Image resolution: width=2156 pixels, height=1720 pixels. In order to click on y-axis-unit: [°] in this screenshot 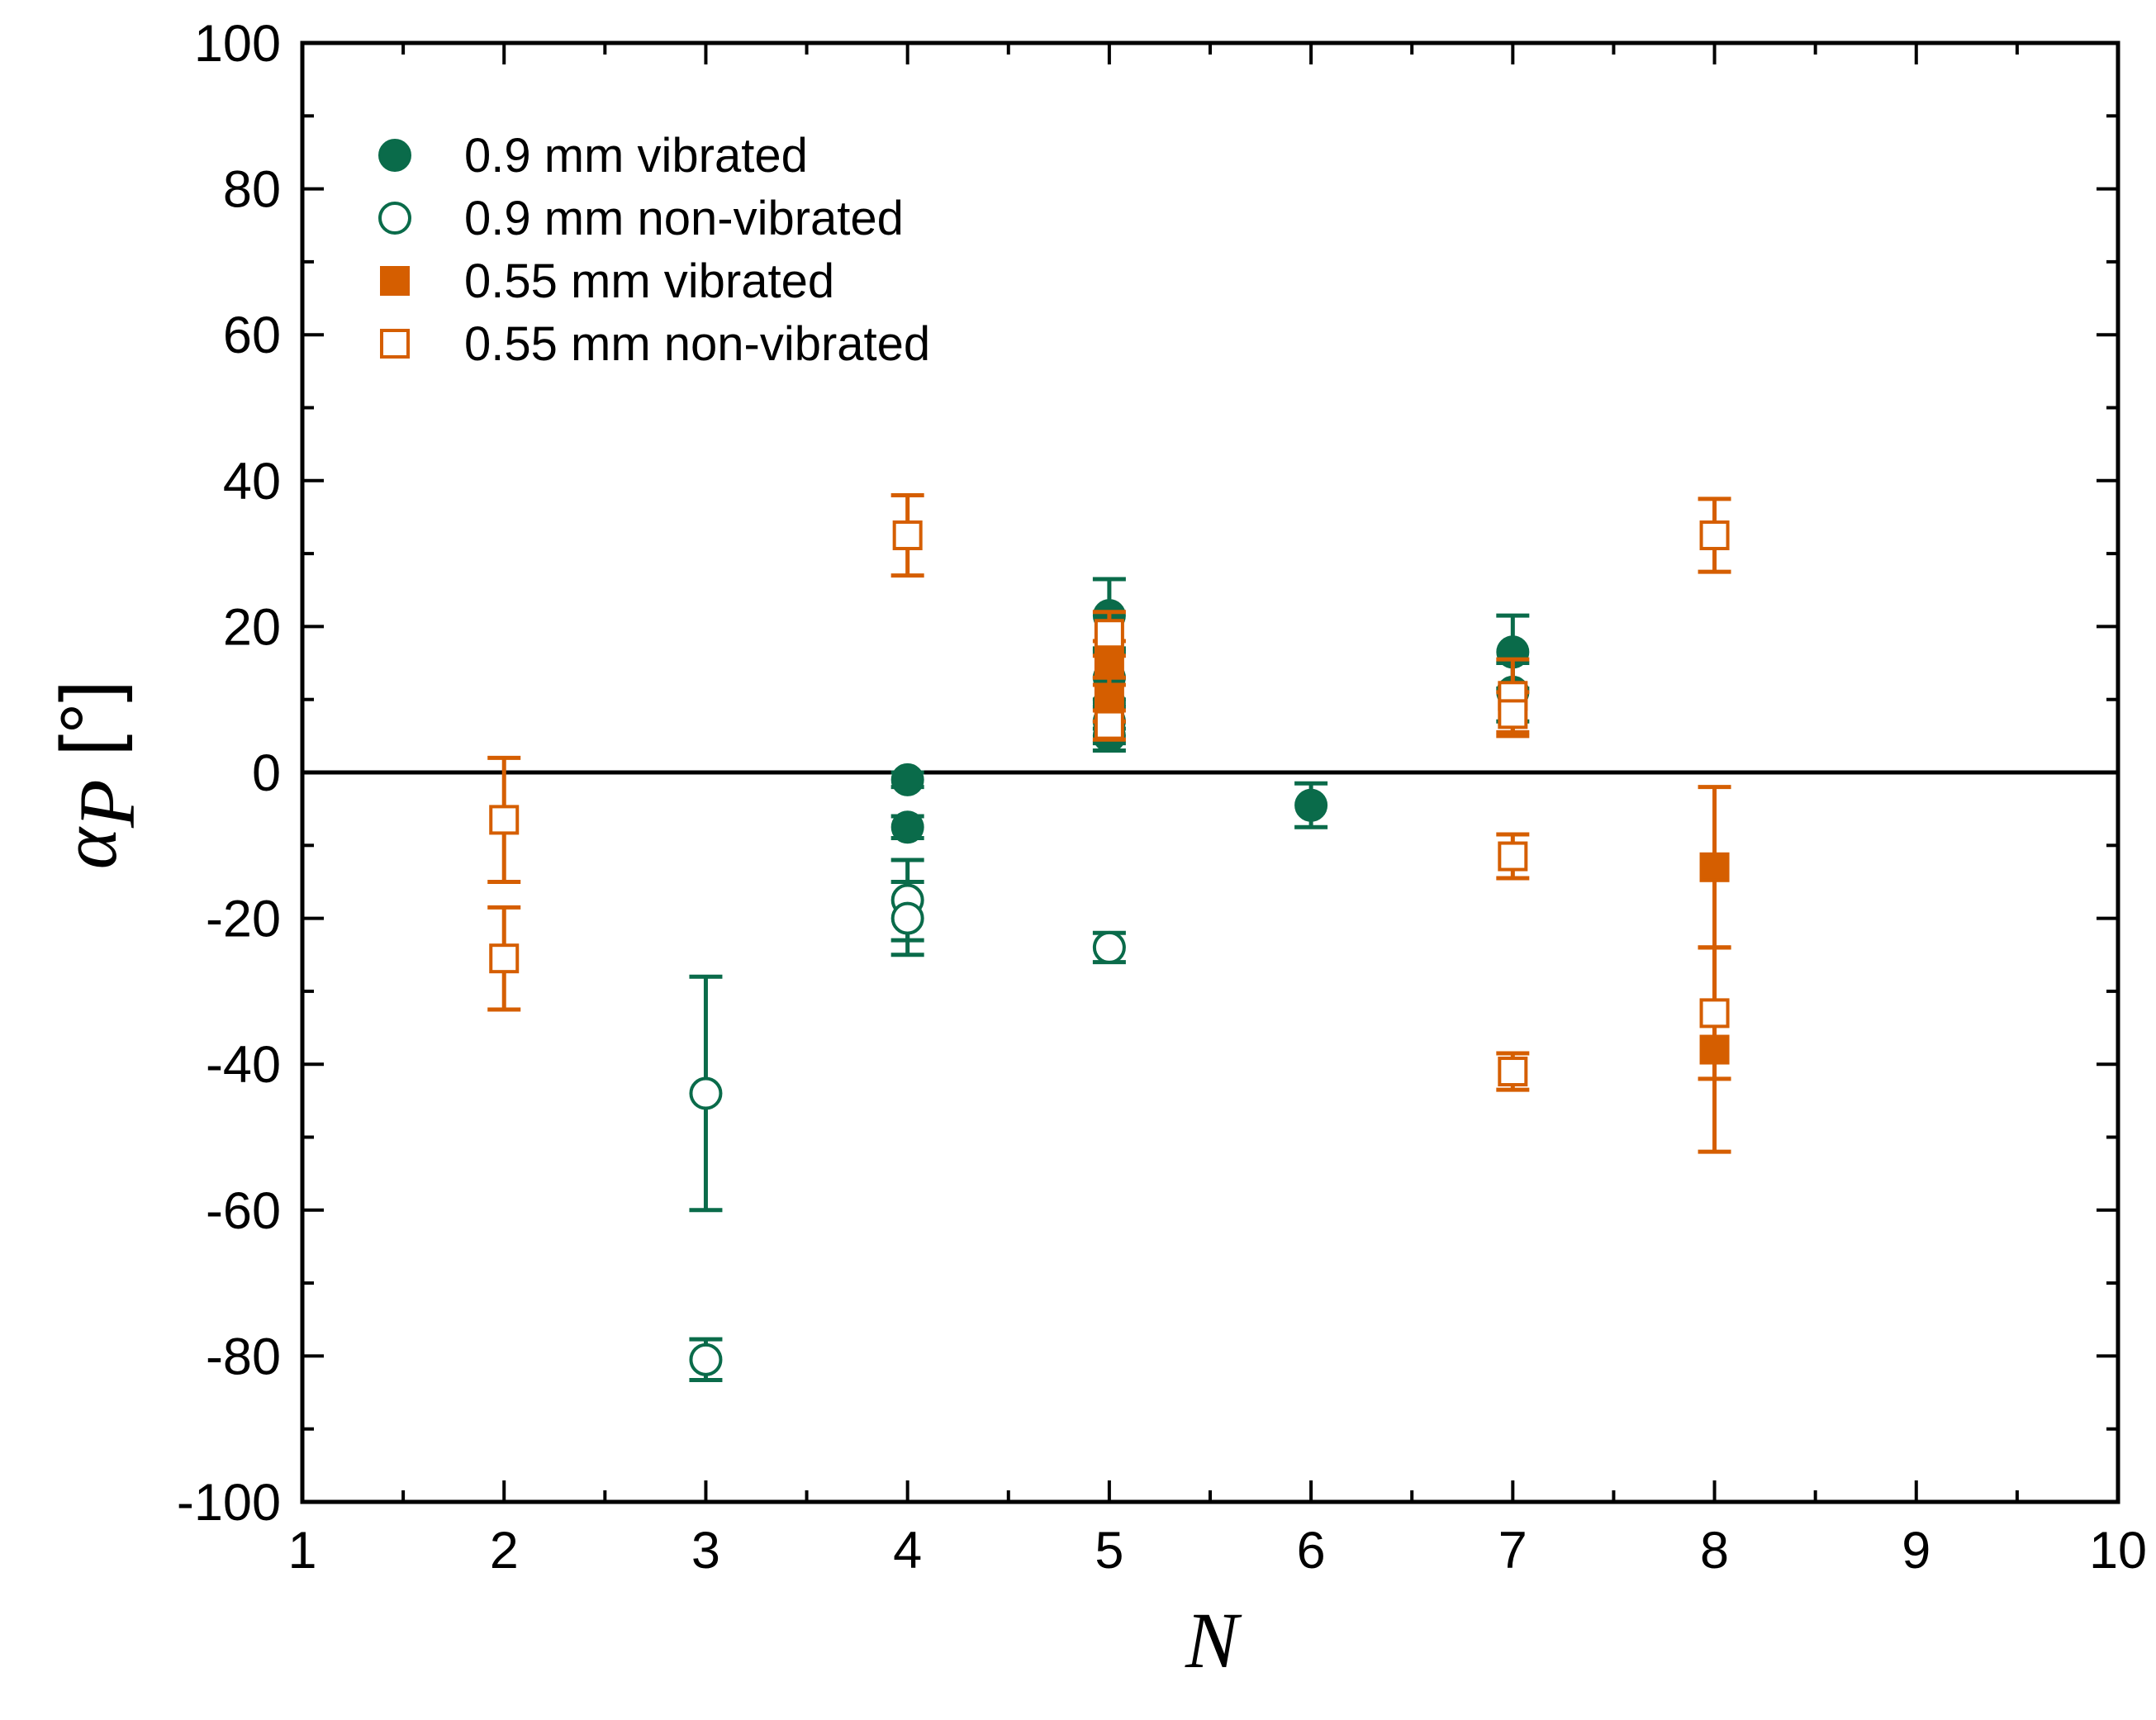, I will do `click(89, 719)`.